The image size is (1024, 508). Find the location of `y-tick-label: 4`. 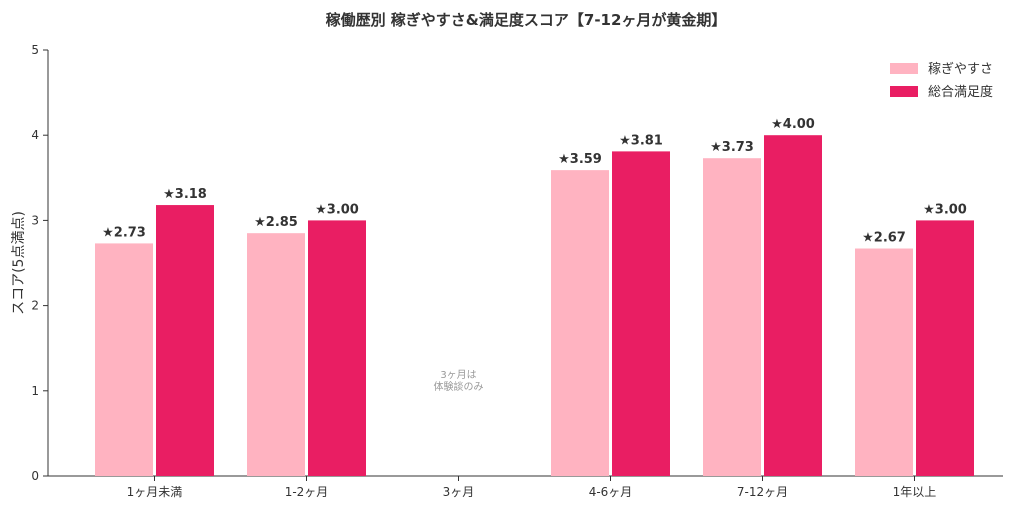

y-tick-label: 4 is located at coordinates (35, 135).